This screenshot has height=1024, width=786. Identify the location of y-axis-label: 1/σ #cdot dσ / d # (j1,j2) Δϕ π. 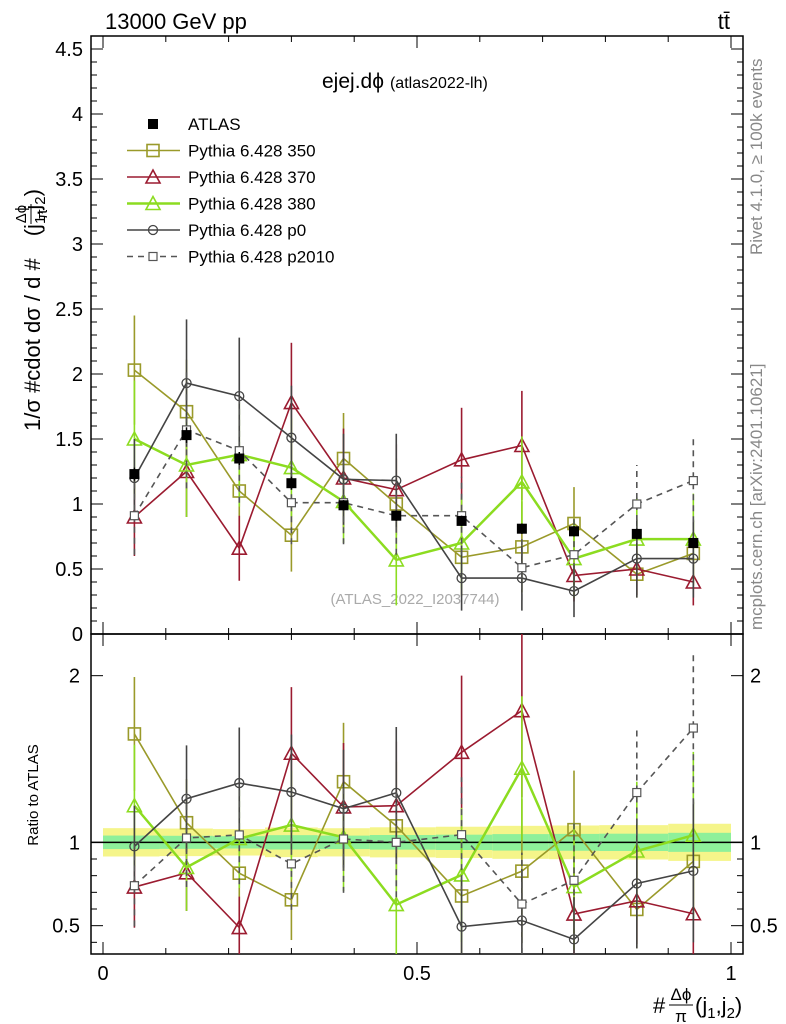
(32, 310).